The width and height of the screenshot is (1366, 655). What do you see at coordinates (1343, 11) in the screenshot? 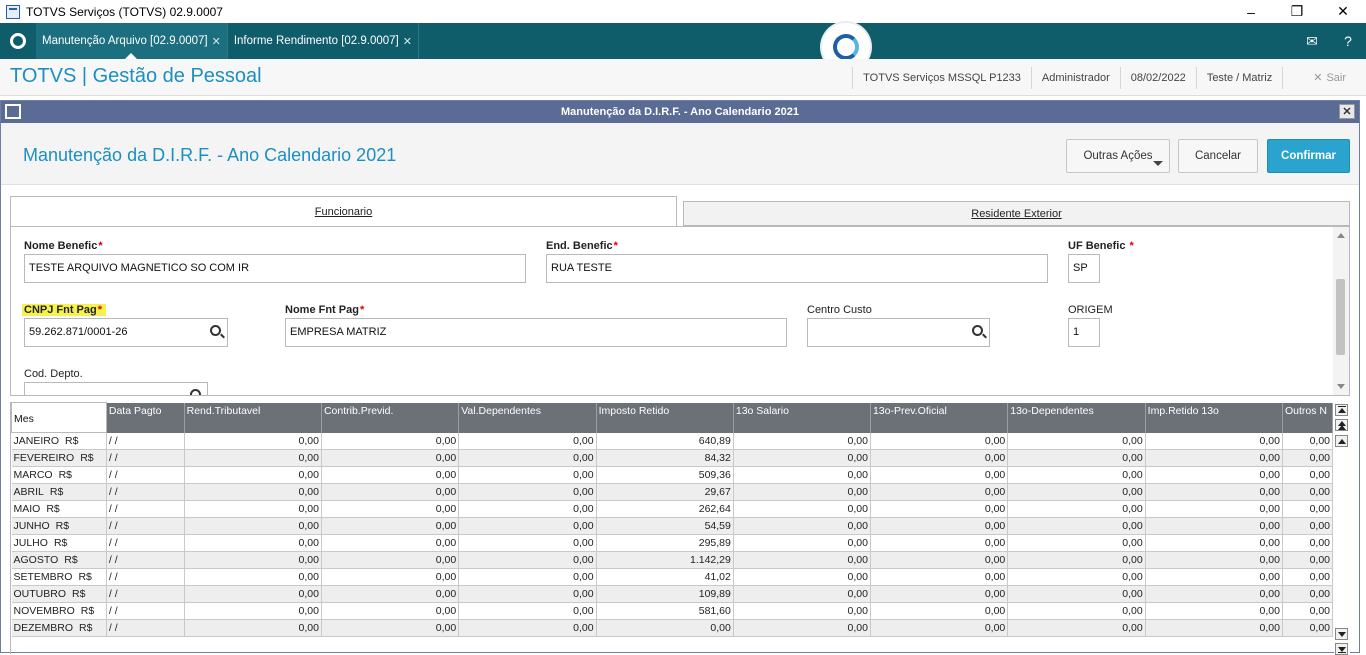
I see `close-window-icon: ✕` at bounding box center [1343, 11].